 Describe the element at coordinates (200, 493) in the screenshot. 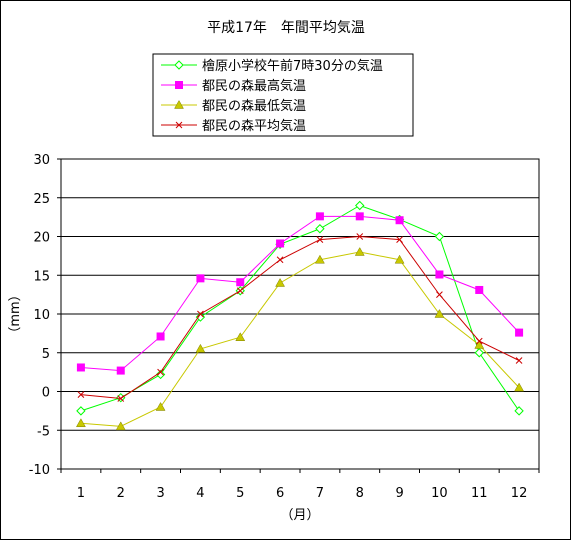

I see `x-tick-label: 4` at that location.